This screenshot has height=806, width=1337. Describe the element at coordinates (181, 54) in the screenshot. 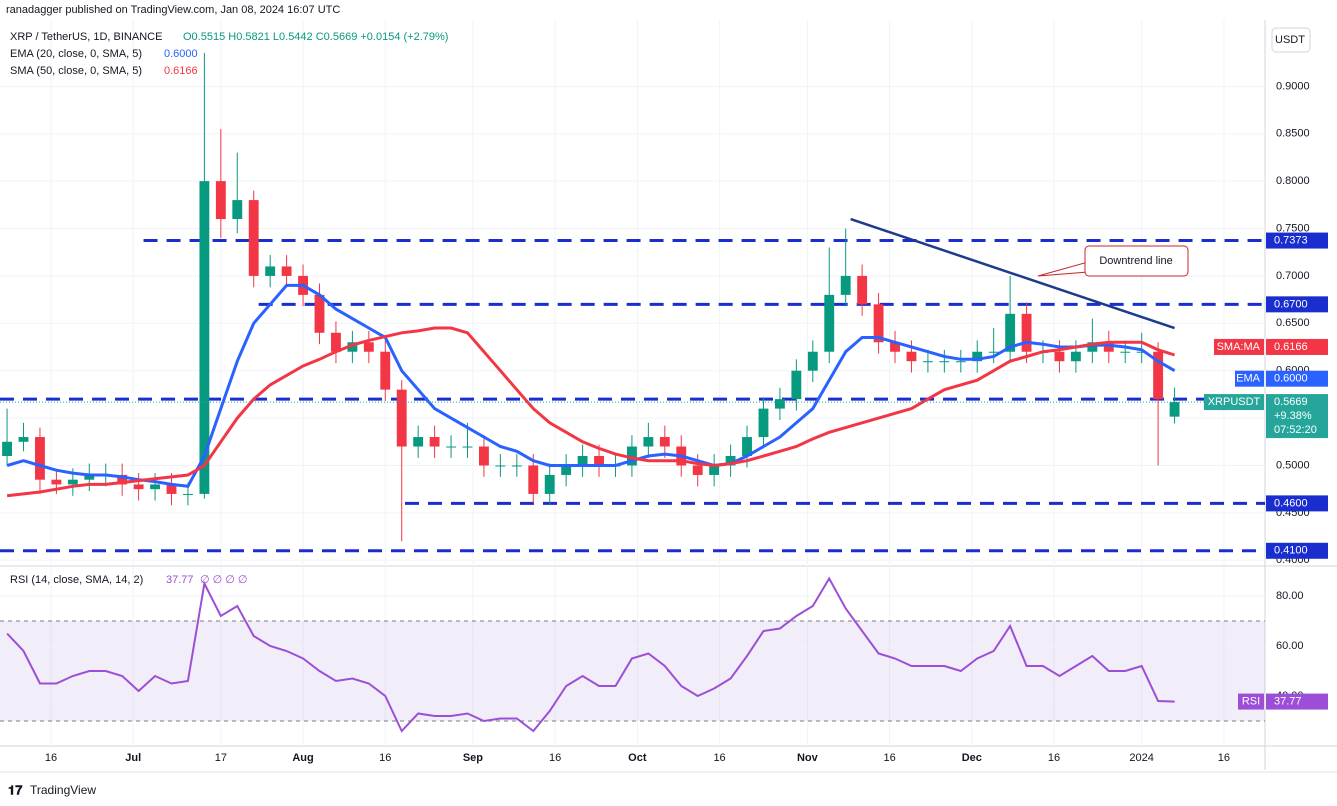

I see `ma-legend-value: 0.6000` at that location.